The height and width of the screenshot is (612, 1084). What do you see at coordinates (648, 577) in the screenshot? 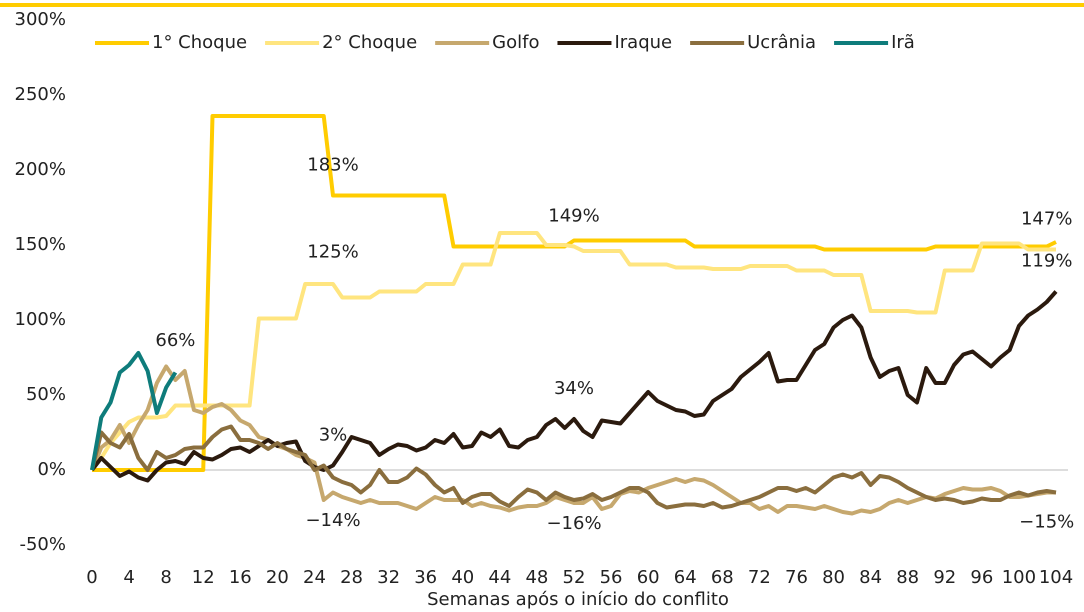
I see `x-tick-label: 60` at bounding box center [648, 577].